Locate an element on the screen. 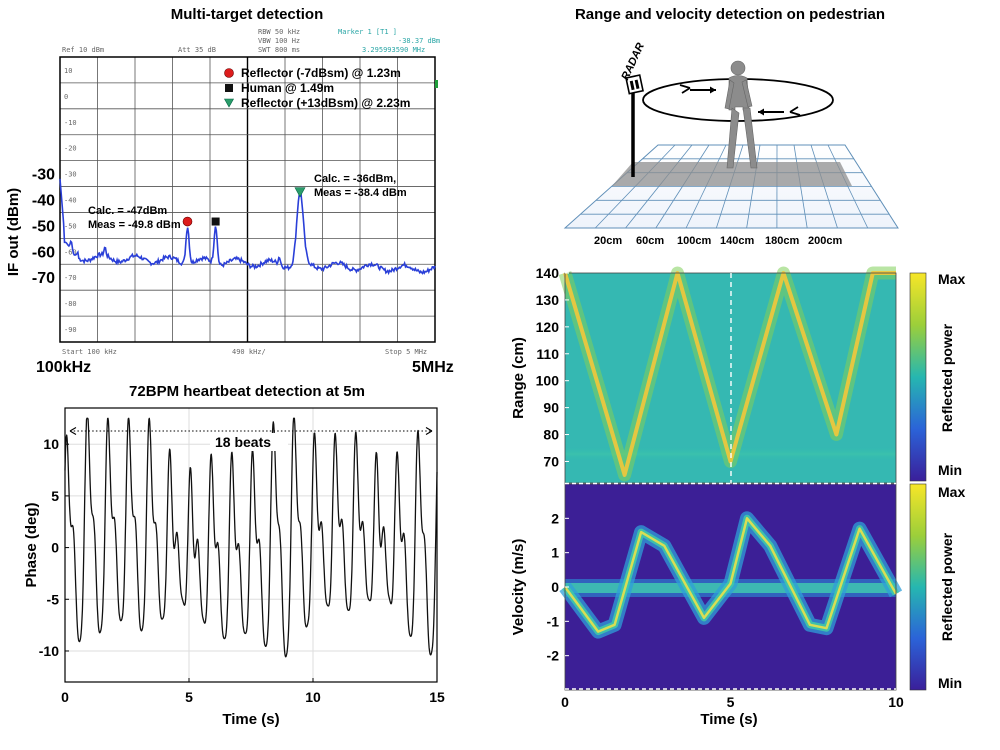 This screenshot has height=750, width=1000. pedestrian-x-tick-label: 0 is located at coordinates (565, 702).